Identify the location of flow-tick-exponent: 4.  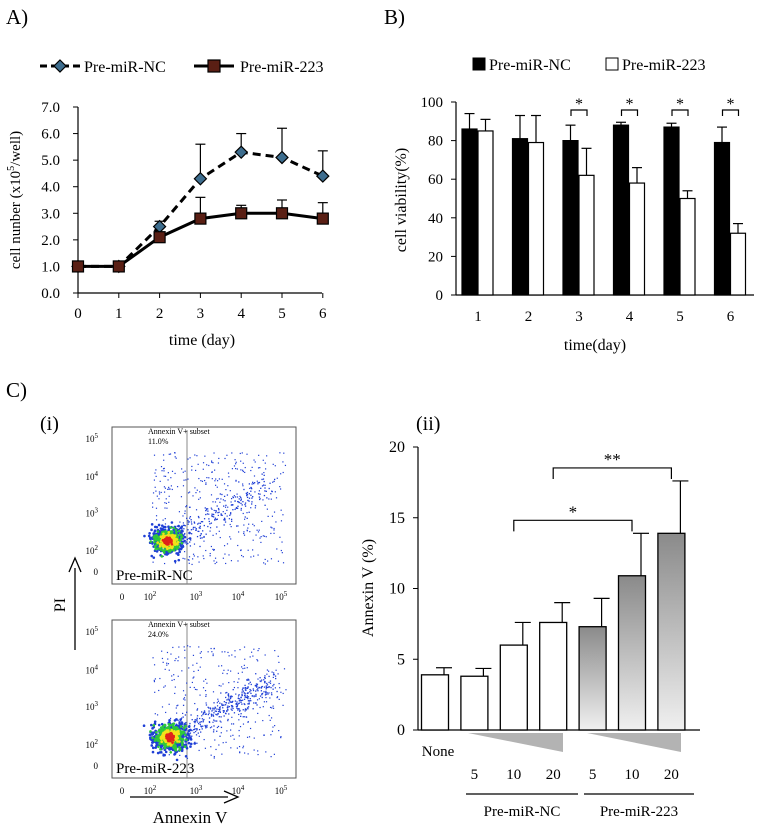
(97, 474).